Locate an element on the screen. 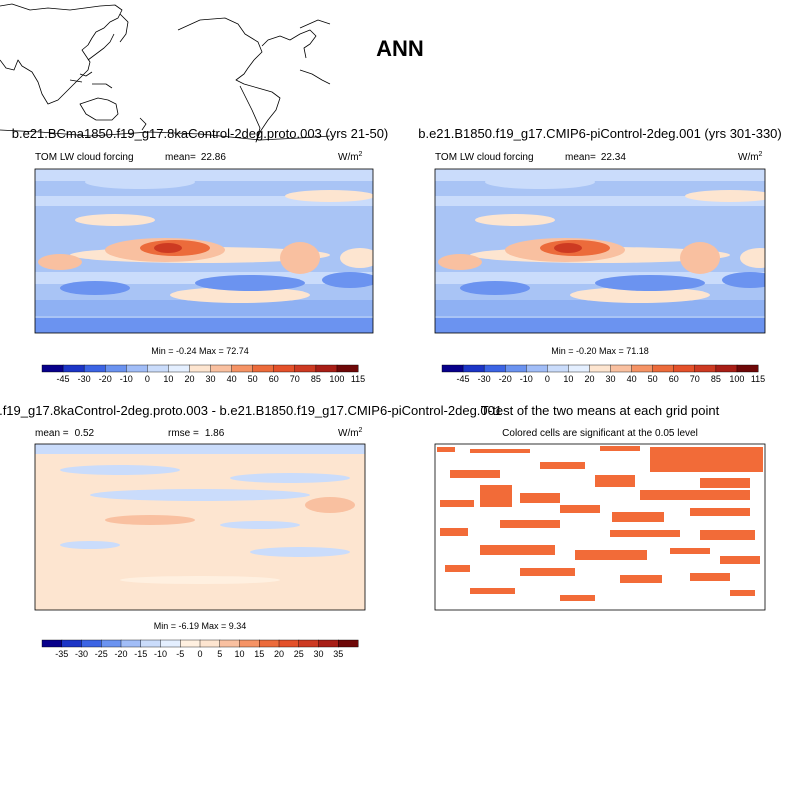 The height and width of the screenshot is (800, 800). panel-1-units: W/m2 is located at coordinates (350, 157).